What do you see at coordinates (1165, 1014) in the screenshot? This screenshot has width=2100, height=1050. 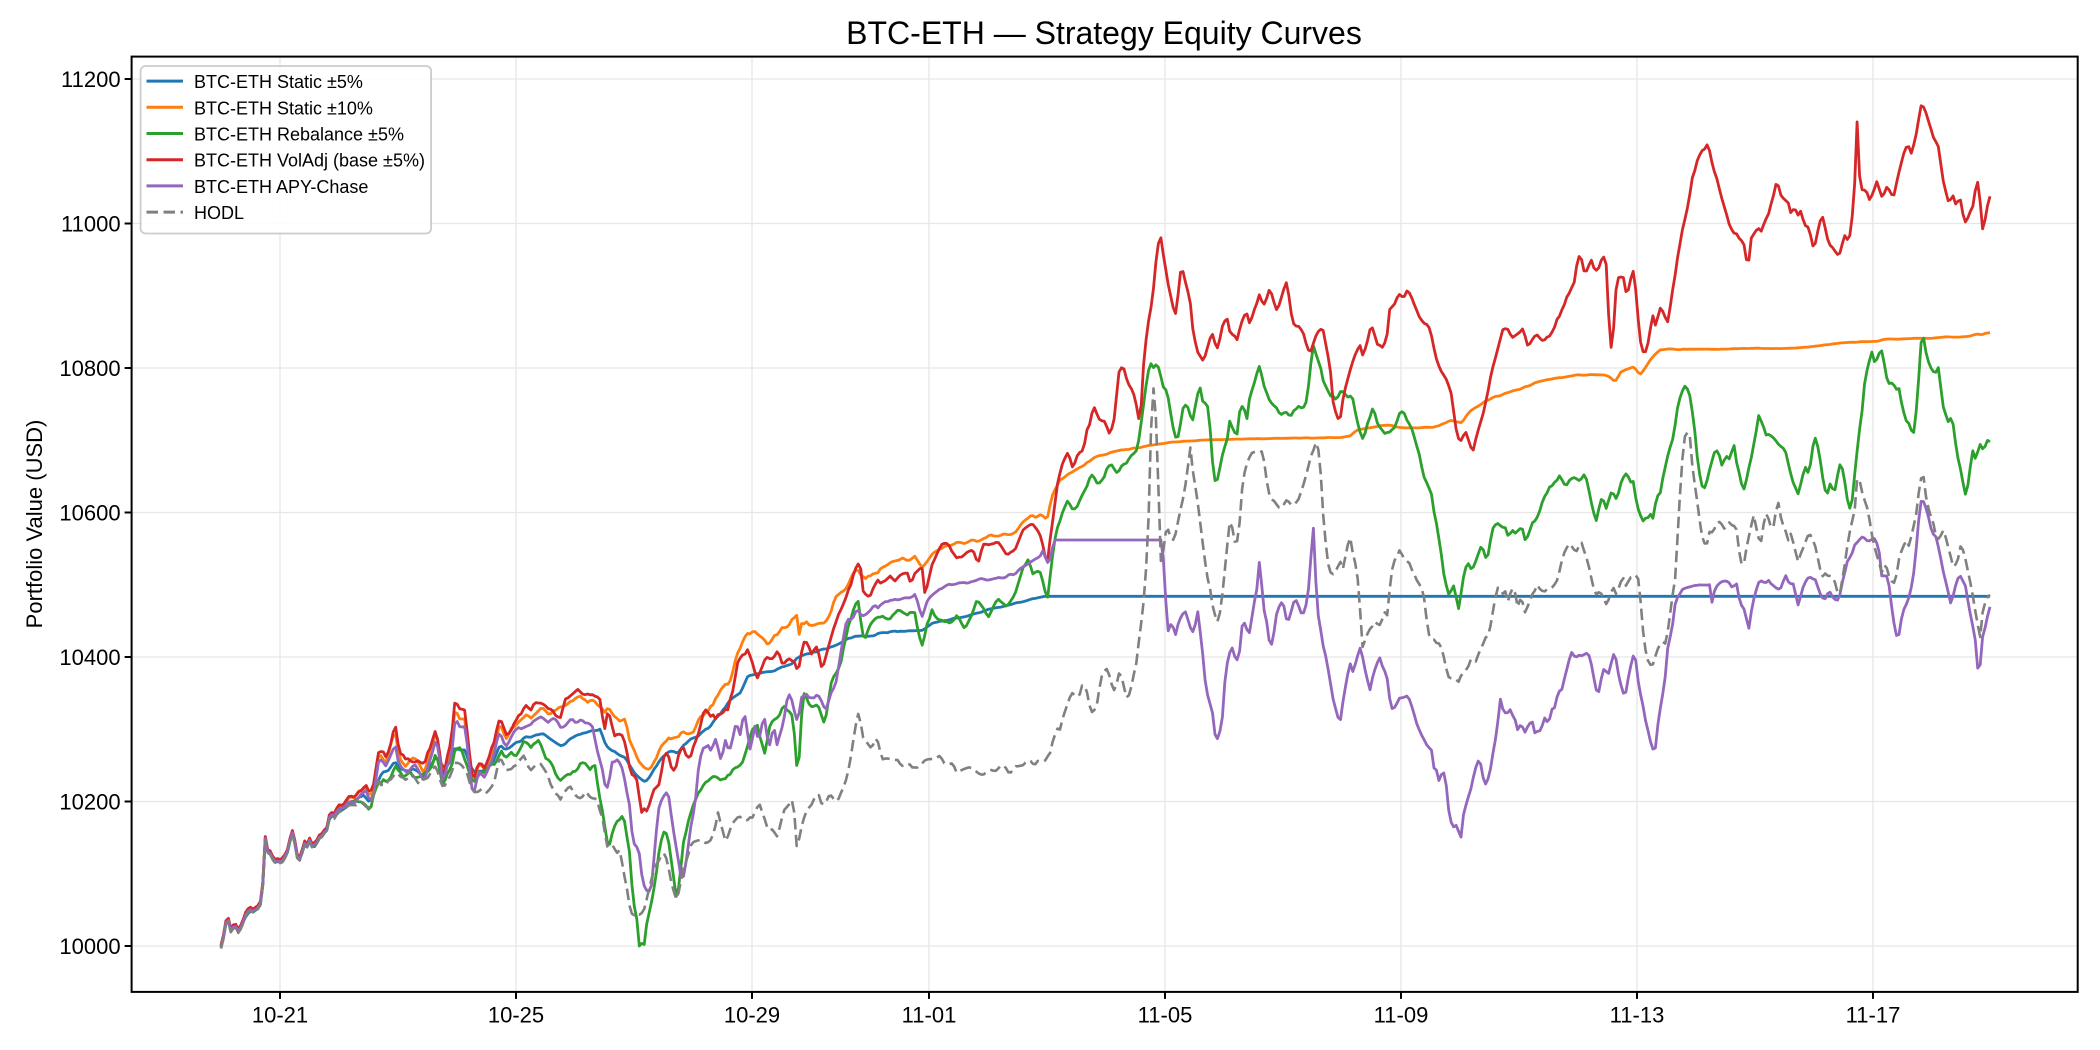 I see `svg-text: 11-05` at bounding box center [1165, 1014].